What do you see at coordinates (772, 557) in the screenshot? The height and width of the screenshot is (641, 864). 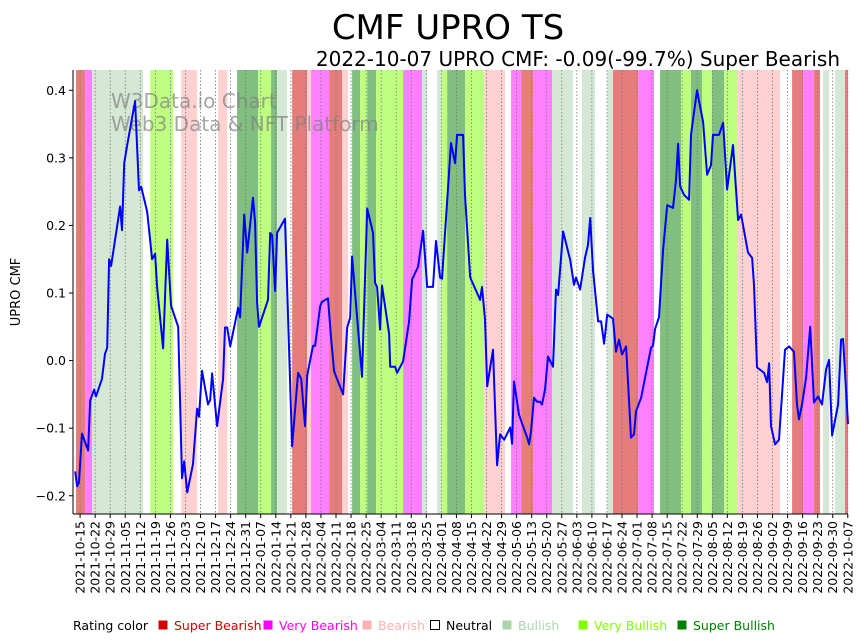 I see `x-tick-label: 2022-09-02` at bounding box center [772, 557].